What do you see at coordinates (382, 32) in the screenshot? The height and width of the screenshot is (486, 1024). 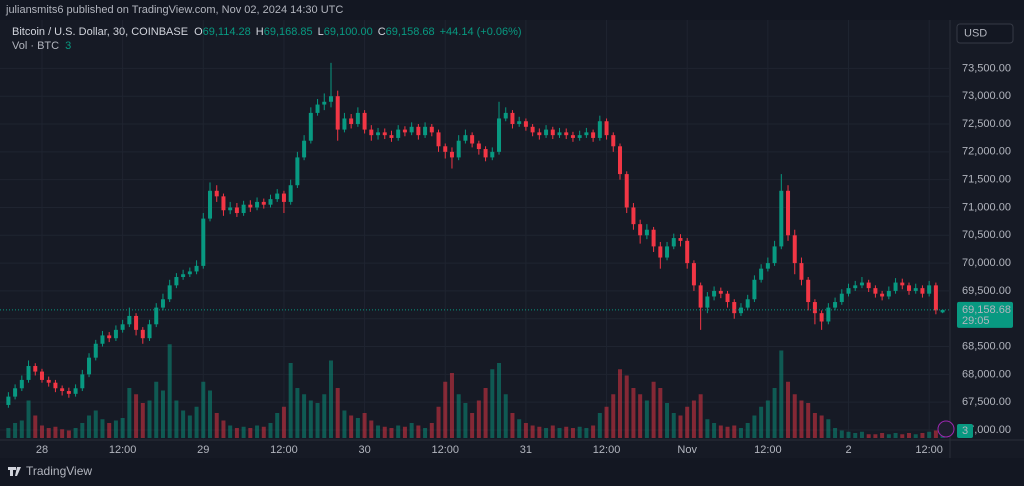 I see `ohlc-key: C` at bounding box center [382, 32].